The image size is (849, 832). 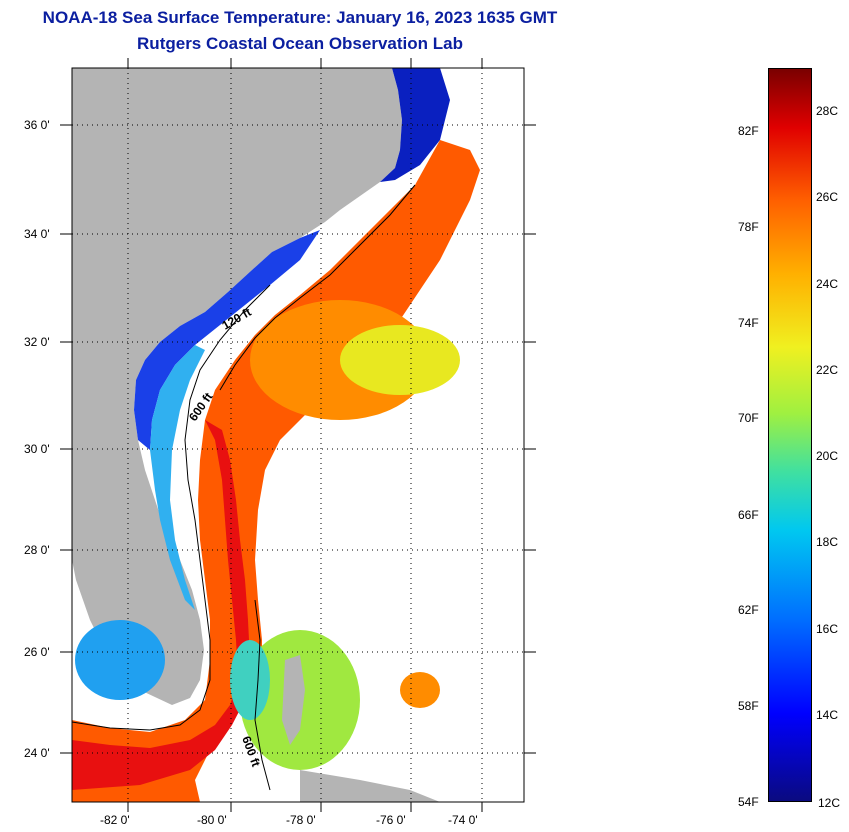 I want to click on cold-shelf-band, so click(x=227, y=340).